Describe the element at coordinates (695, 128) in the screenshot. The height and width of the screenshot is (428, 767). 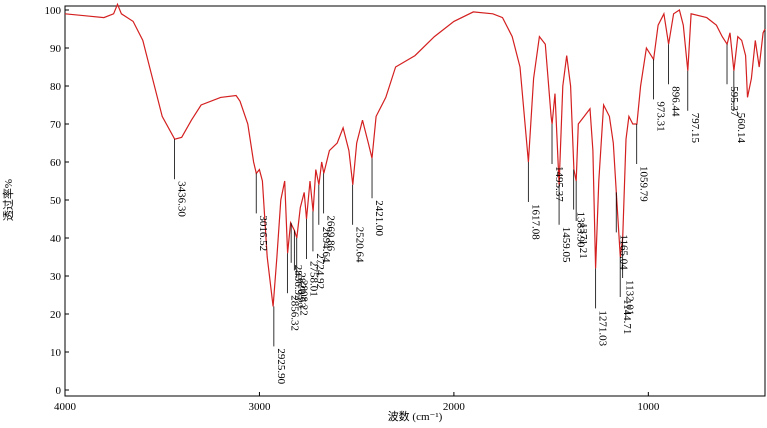
I see `peak-label: 797.15` at that location.